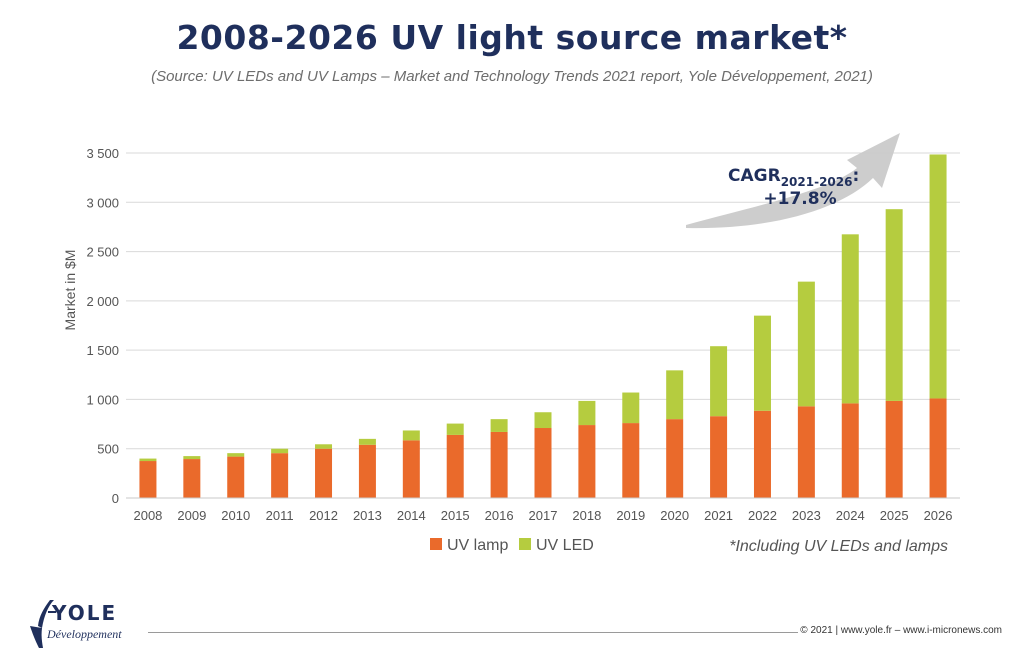 The image size is (1024, 658). I want to click on footer-divider, so click(473, 632).